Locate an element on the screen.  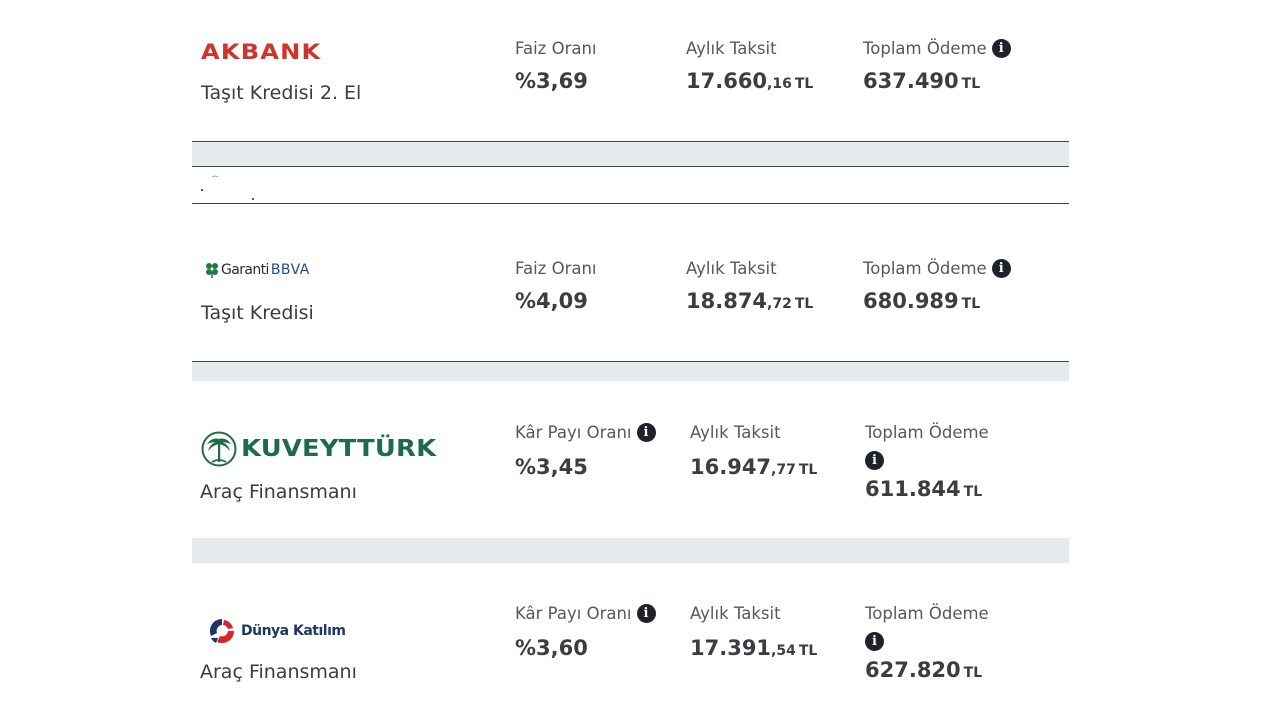
total-column: Toplam Ödeme i 680.989 TL is located at coordinates (937, 286).